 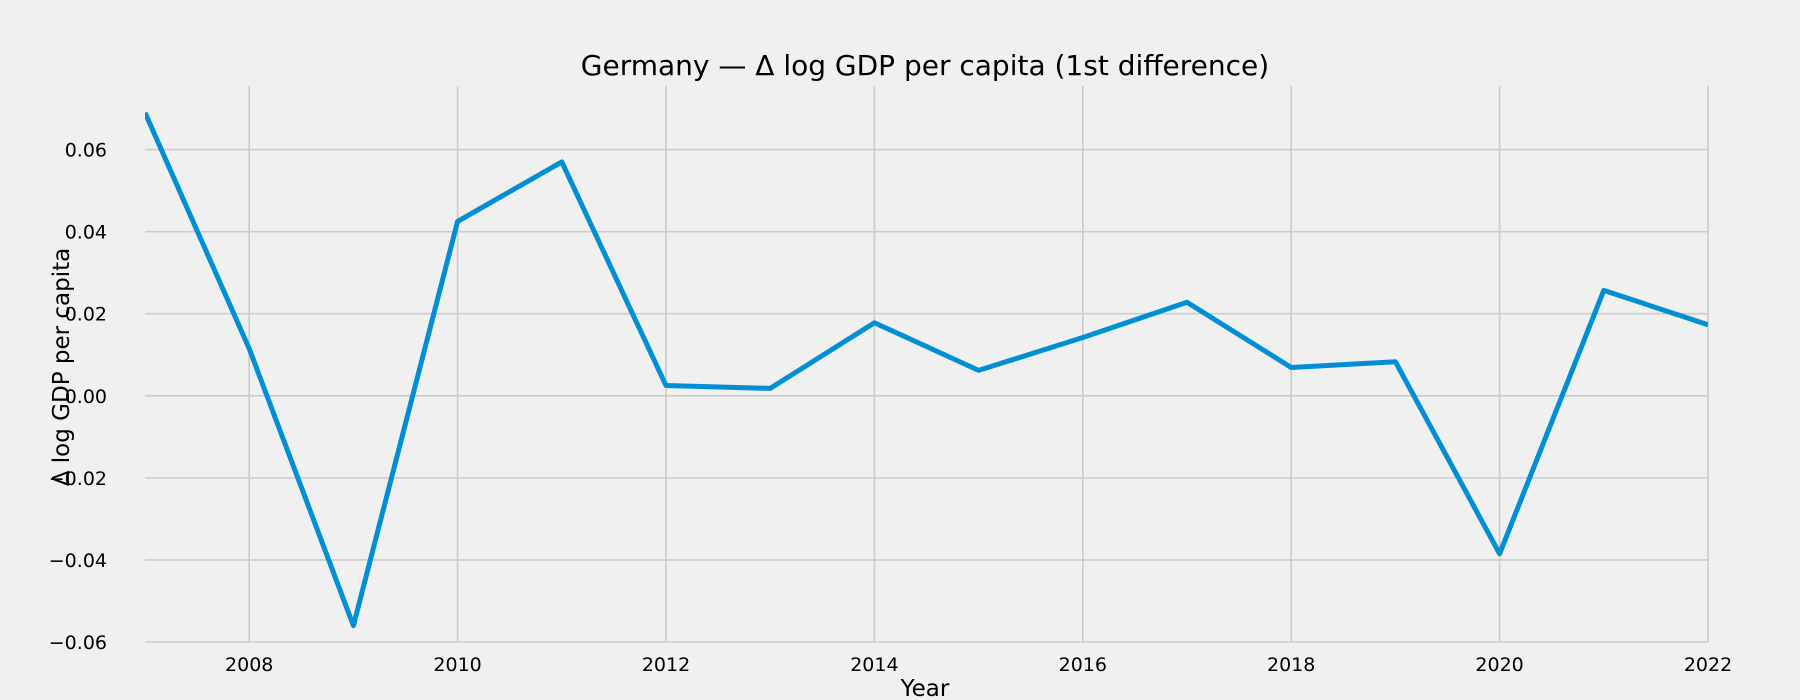 What do you see at coordinates (86, 315) in the screenshot?
I see `y-tick-label: 0.02` at bounding box center [86, 315].